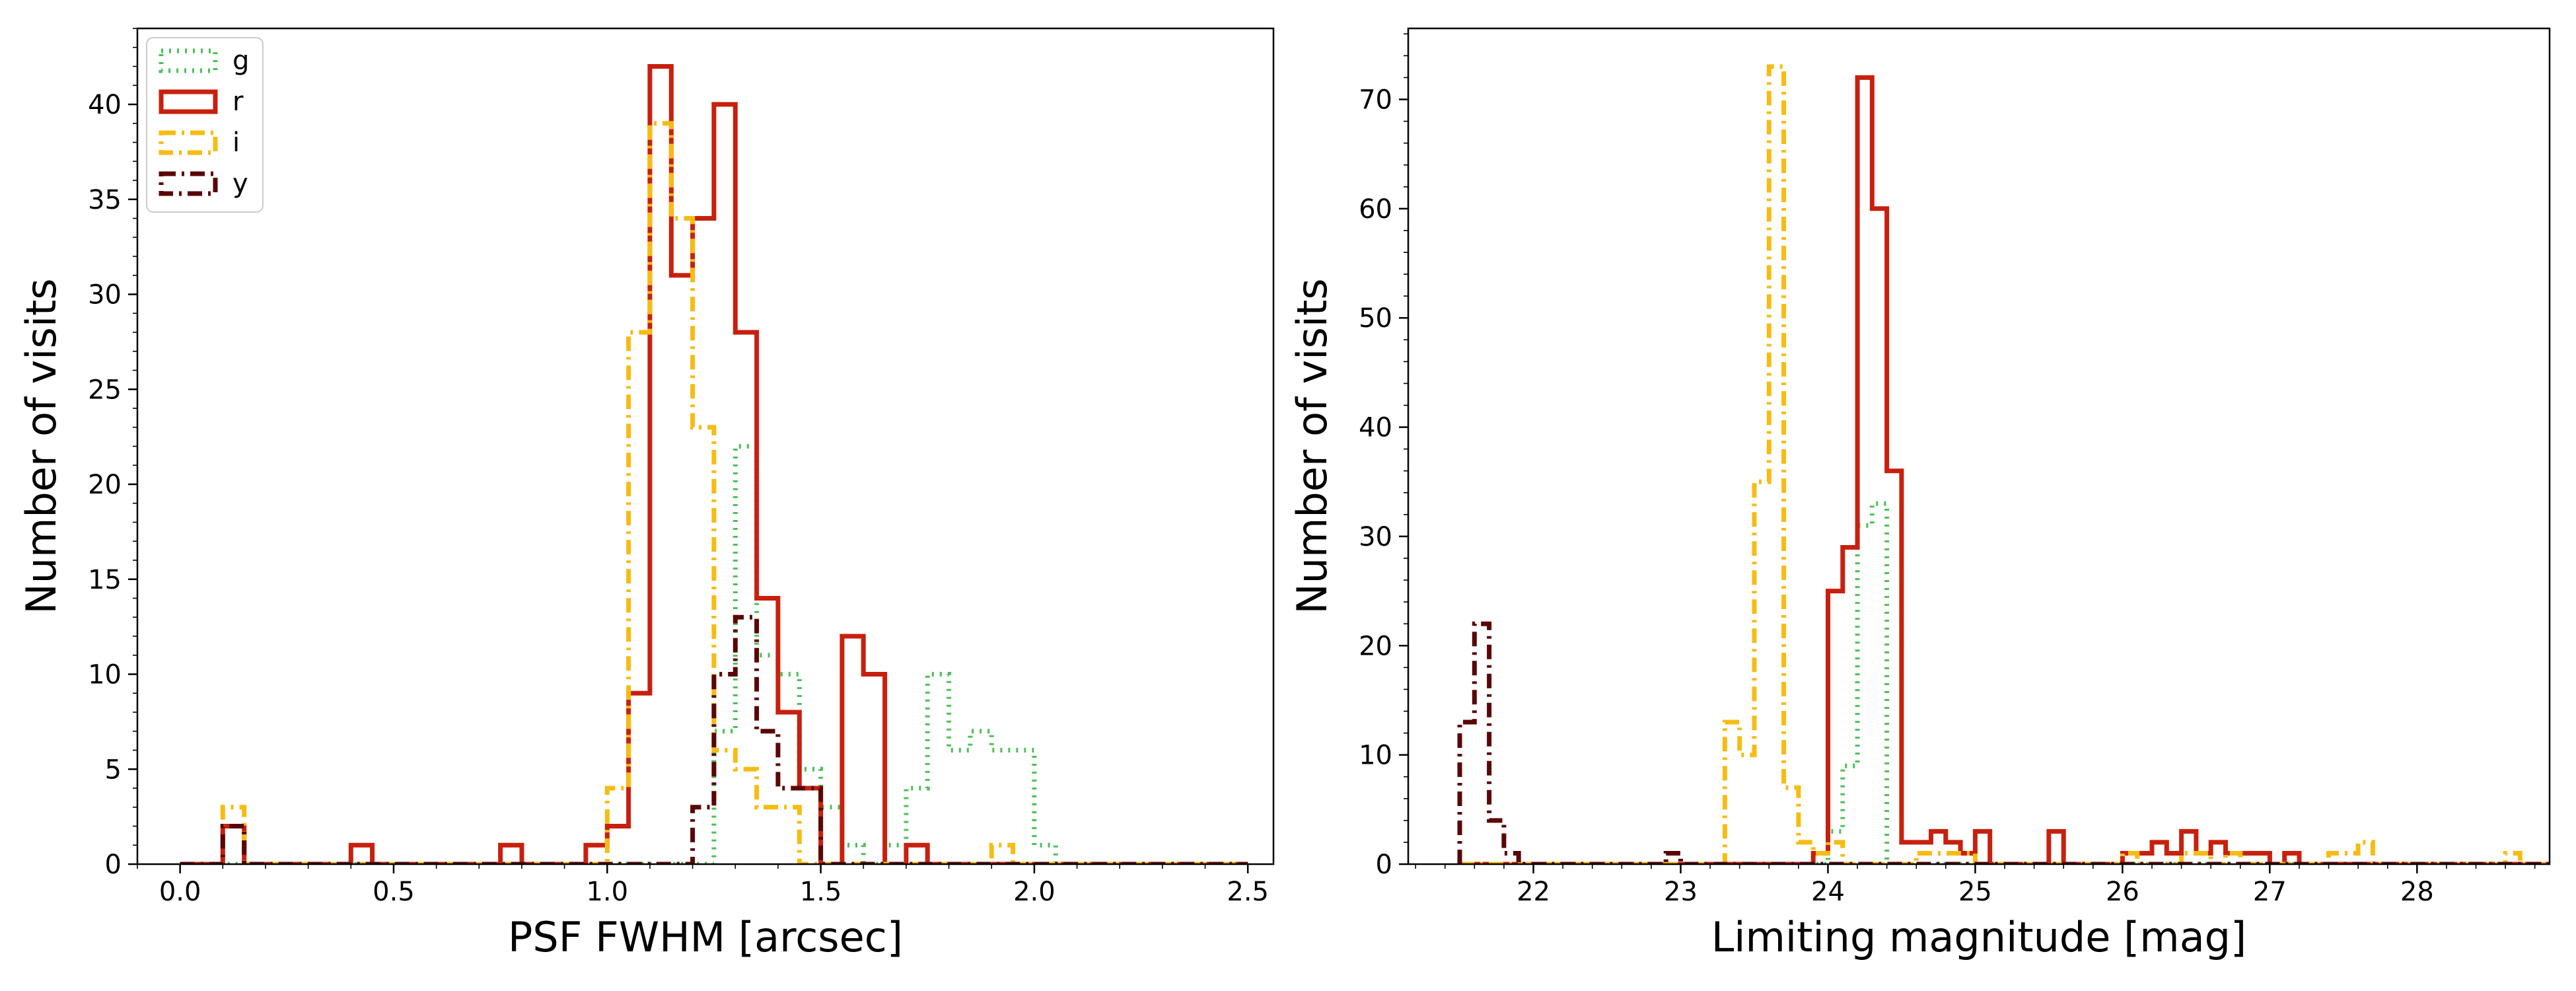 The image size is (2576, 991). I want to click on legend-label-r: r, so click(238, 102).